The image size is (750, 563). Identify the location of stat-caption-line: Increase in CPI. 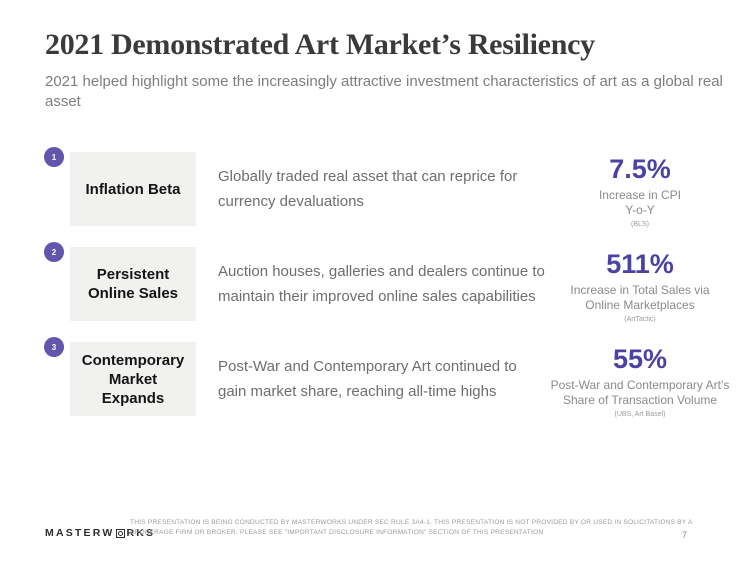
(640, 195).